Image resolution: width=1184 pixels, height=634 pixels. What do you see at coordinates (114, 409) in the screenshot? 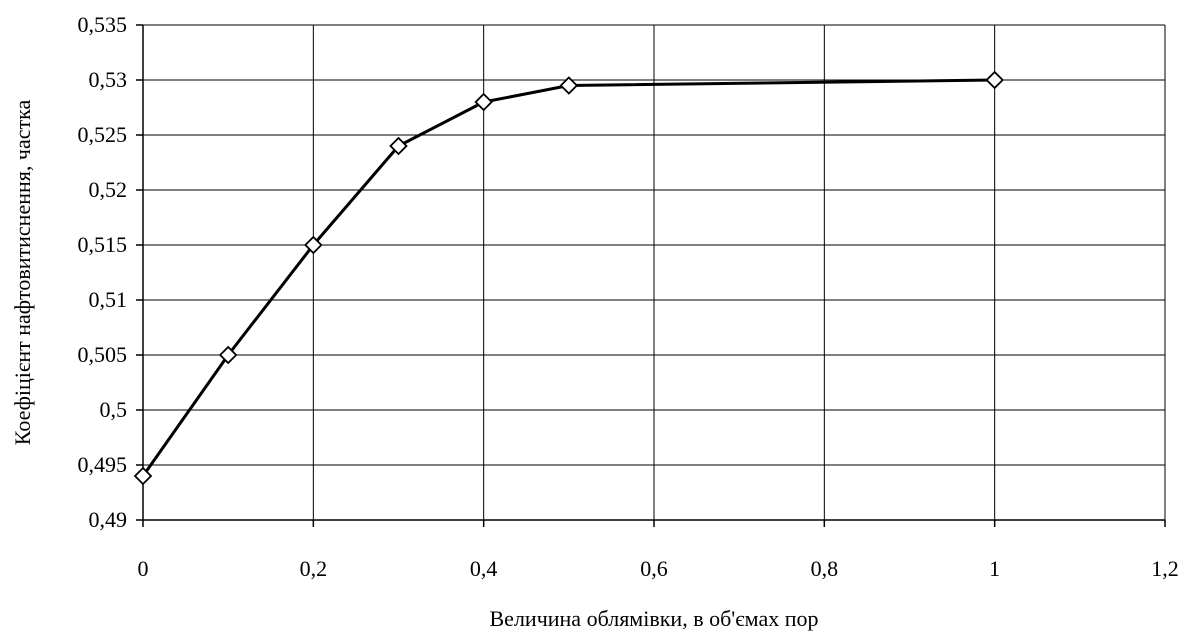
I see `y-tick-label: 0,5` at bounding box center [114, 409].